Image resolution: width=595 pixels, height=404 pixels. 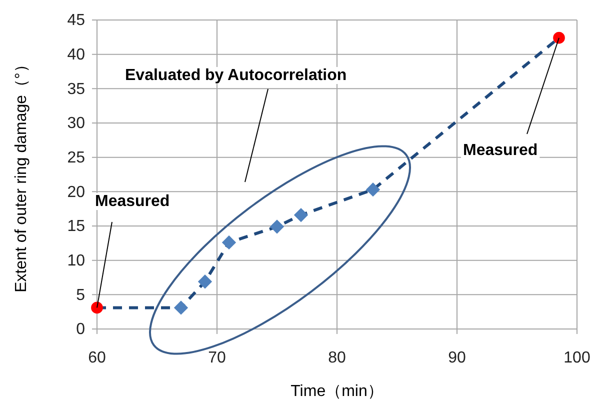 What do you see at coordinates (76, 89) in the screenshot?
I see `y-tick-label: 35` at bounding box center [76, 89].